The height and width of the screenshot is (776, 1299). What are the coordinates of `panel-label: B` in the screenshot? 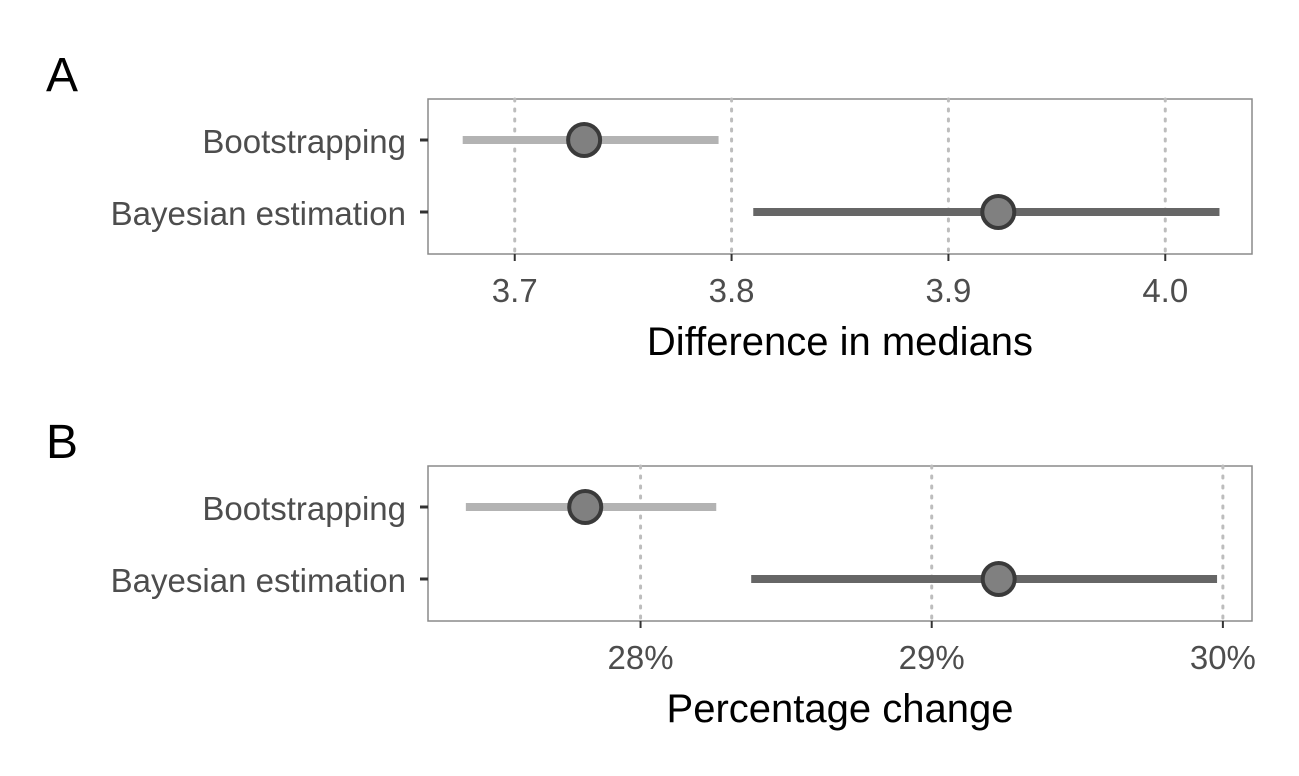 It's located at (62, 442).